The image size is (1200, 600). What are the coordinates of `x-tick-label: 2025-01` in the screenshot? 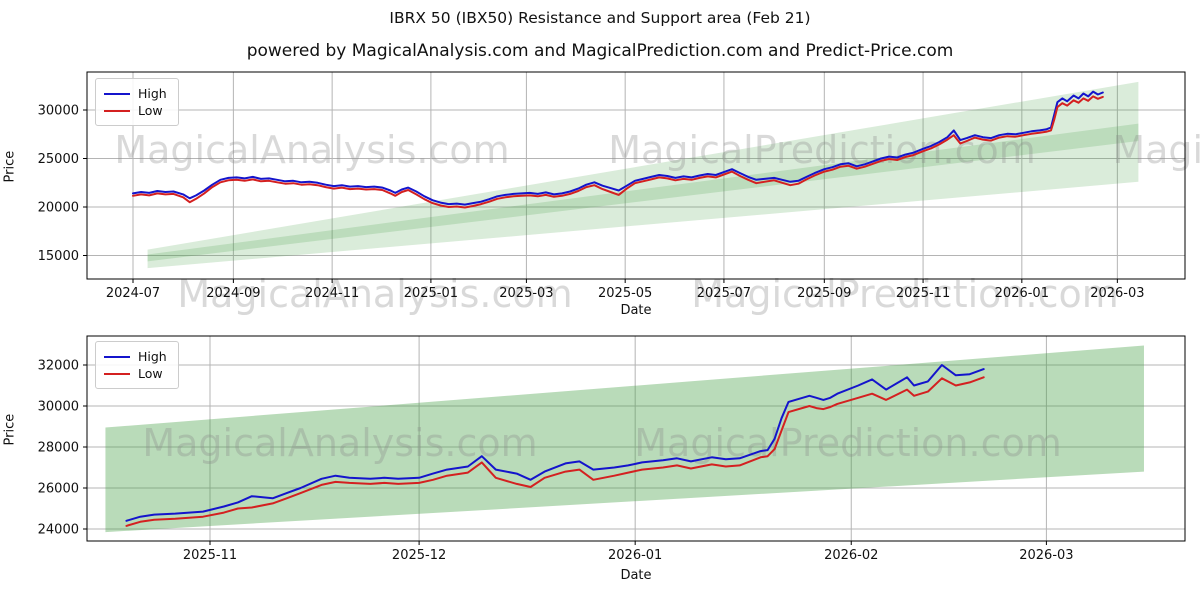 It's located at (431, 293).